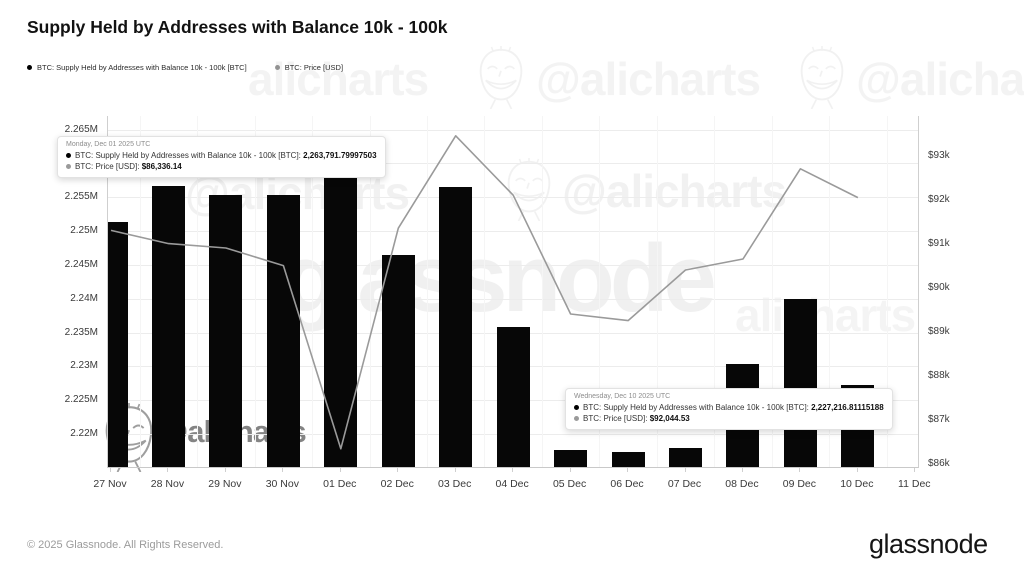 This screenshot has height=576, width=1024. I want to click on supply-bar-04-dec, so click(513, 397).